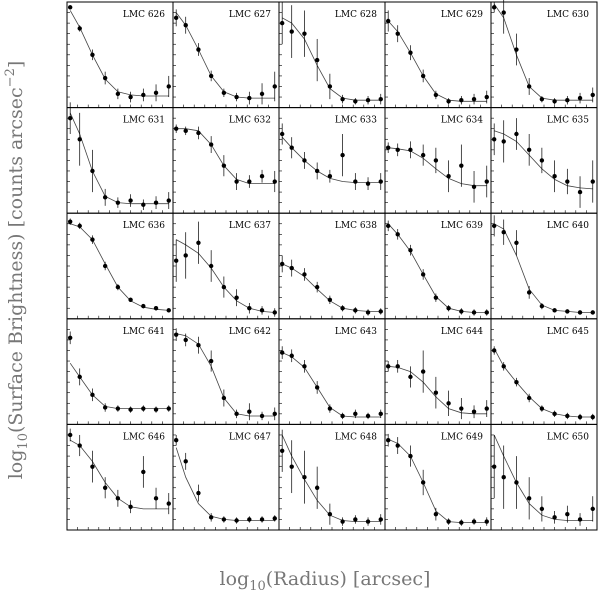  I want to click on panel: LMC 631, so click(120, 158).